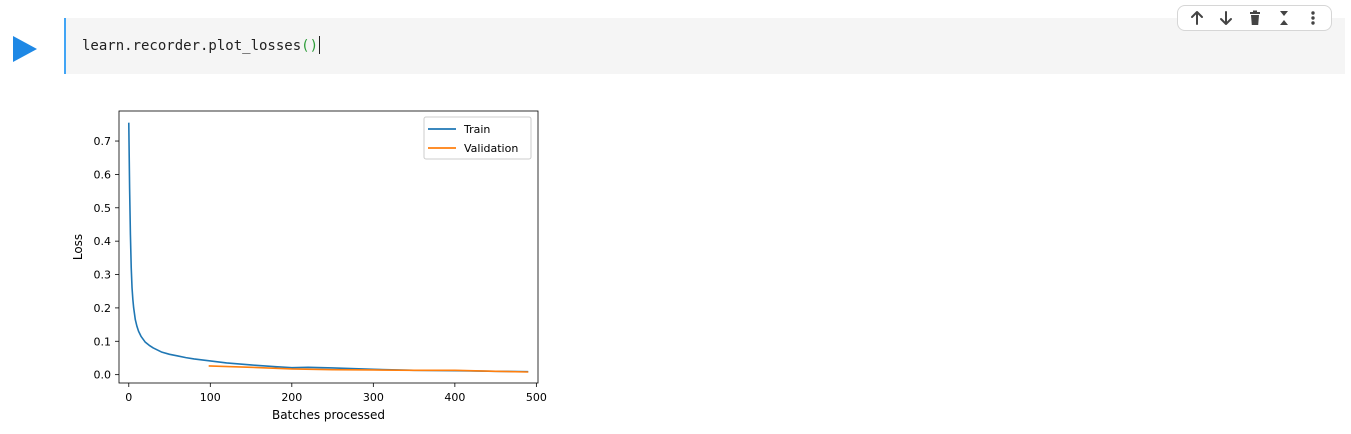 The image size is (1351, 434). I want to click on x-tick-label: 0, so click(128, 397).